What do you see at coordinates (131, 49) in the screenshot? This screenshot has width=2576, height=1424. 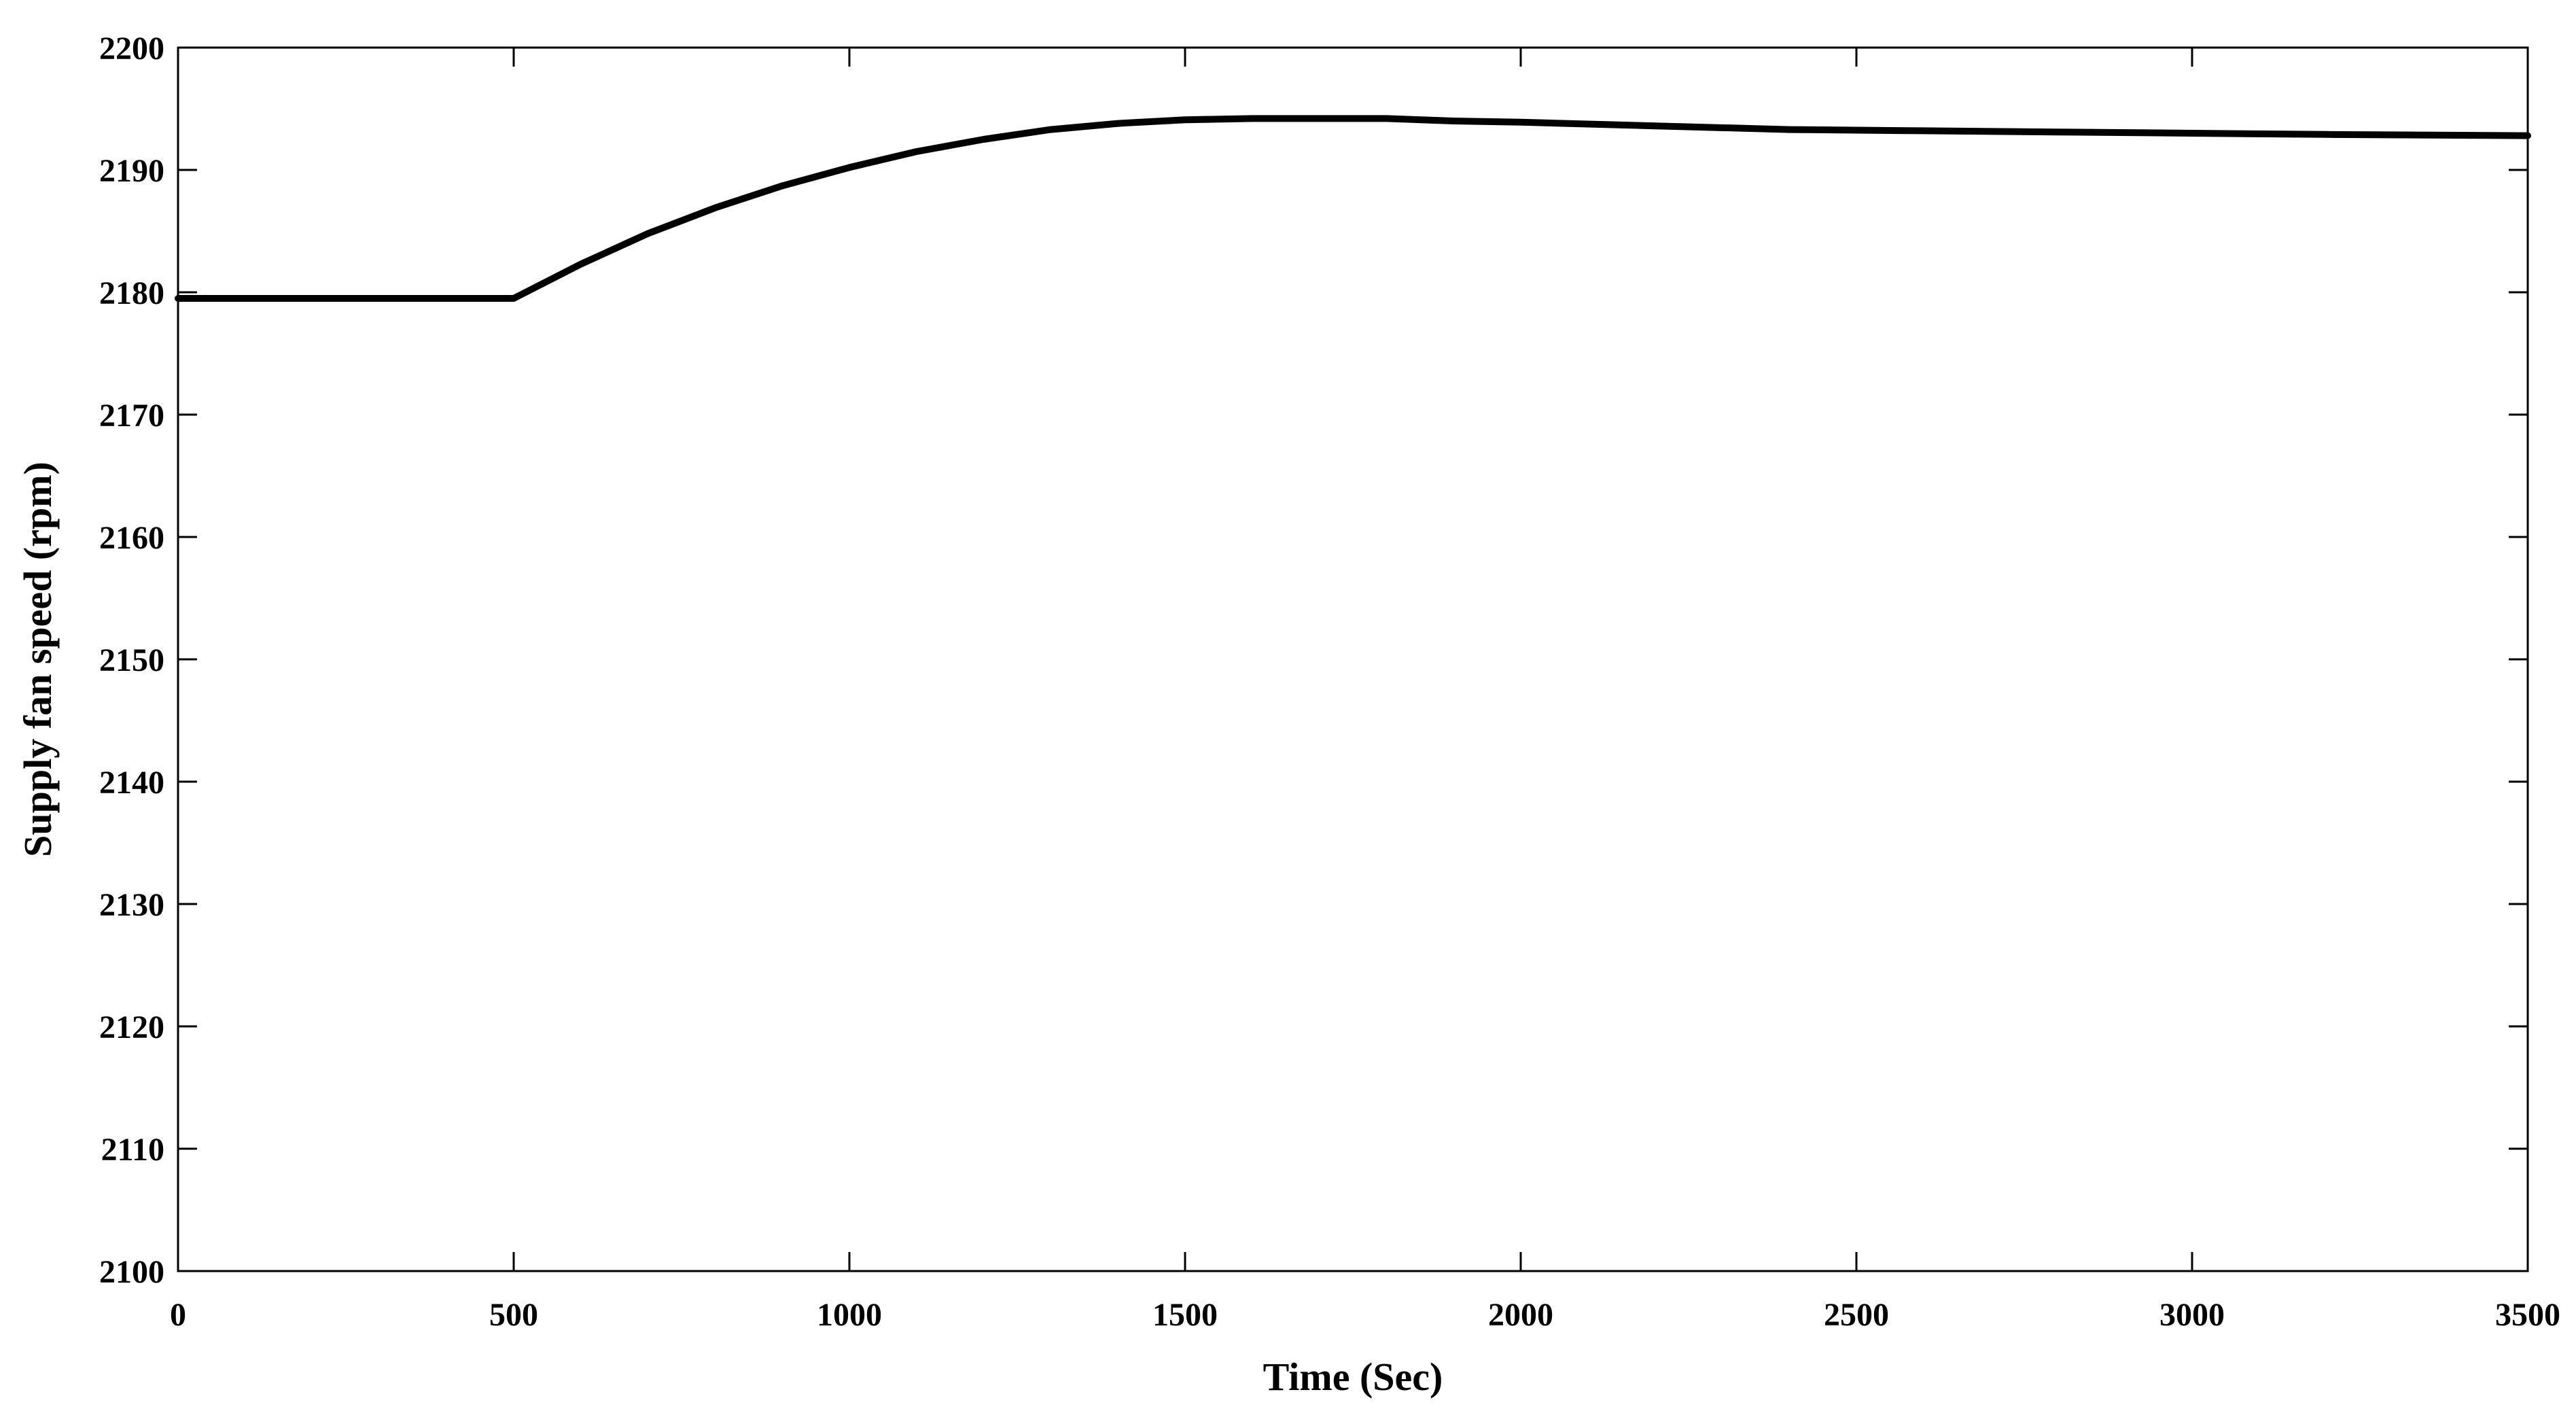 I see `y-tick-label: 2200` at bounding box center [131, 49].